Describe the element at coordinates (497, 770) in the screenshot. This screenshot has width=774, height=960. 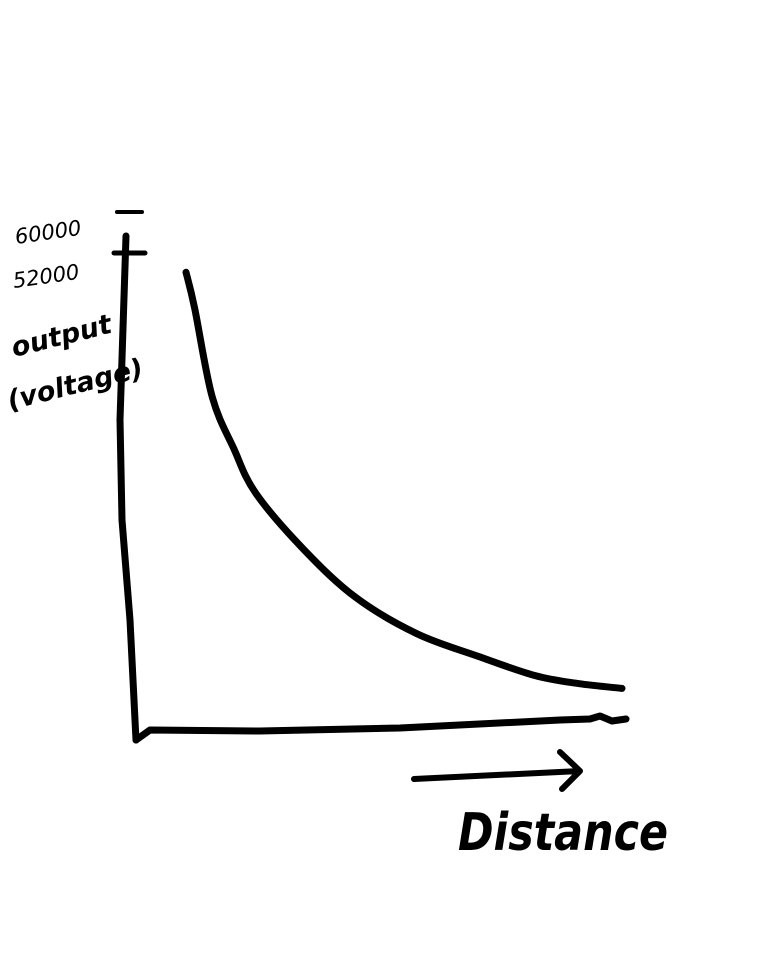
I see `x-direction-arrow` at that location.